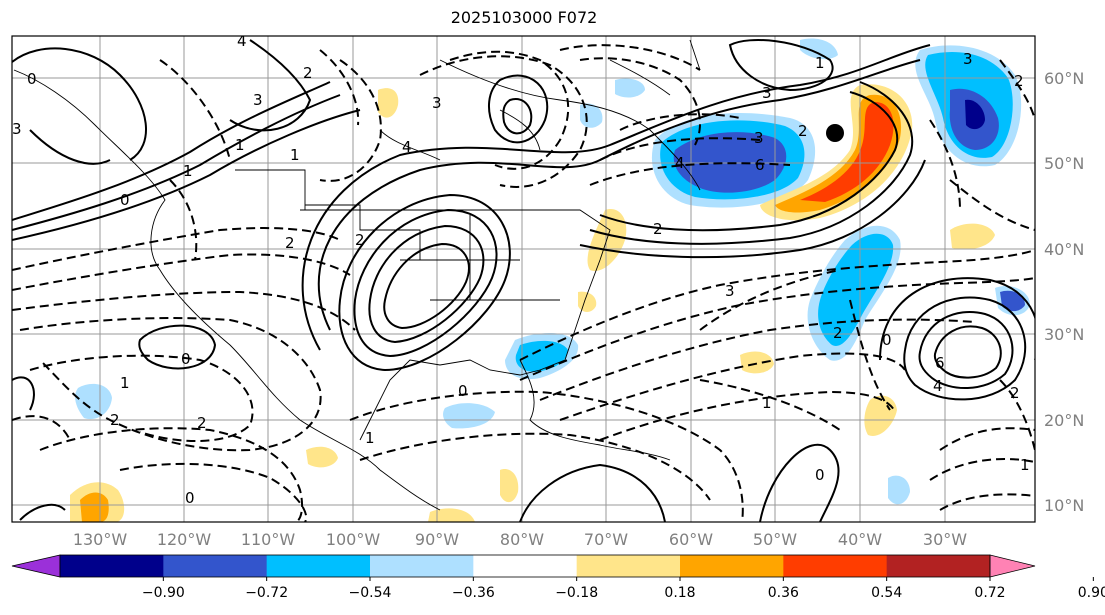 Image resolution: width=1105 pixels, height=615 pixels. Describe the element at coordinates (1064, 334) in the screenshot. I see `lat-label: 30°N` at that location.